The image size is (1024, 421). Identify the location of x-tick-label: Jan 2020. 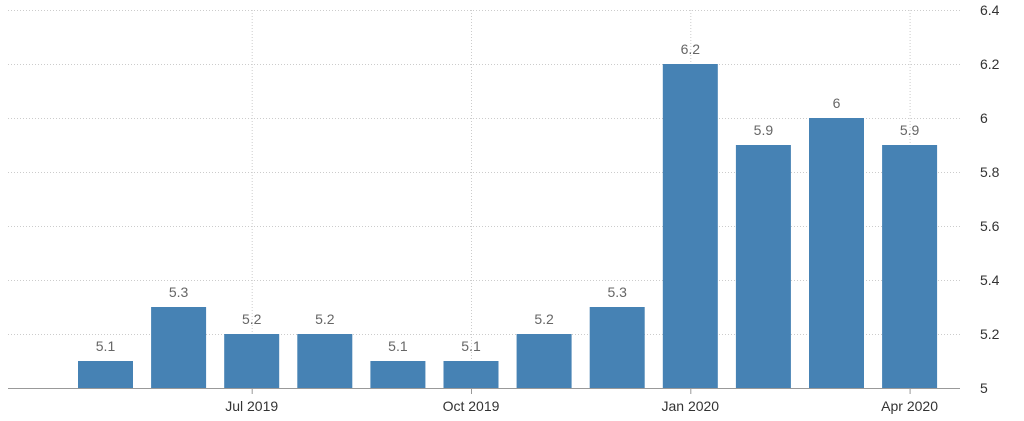
(690, 406).